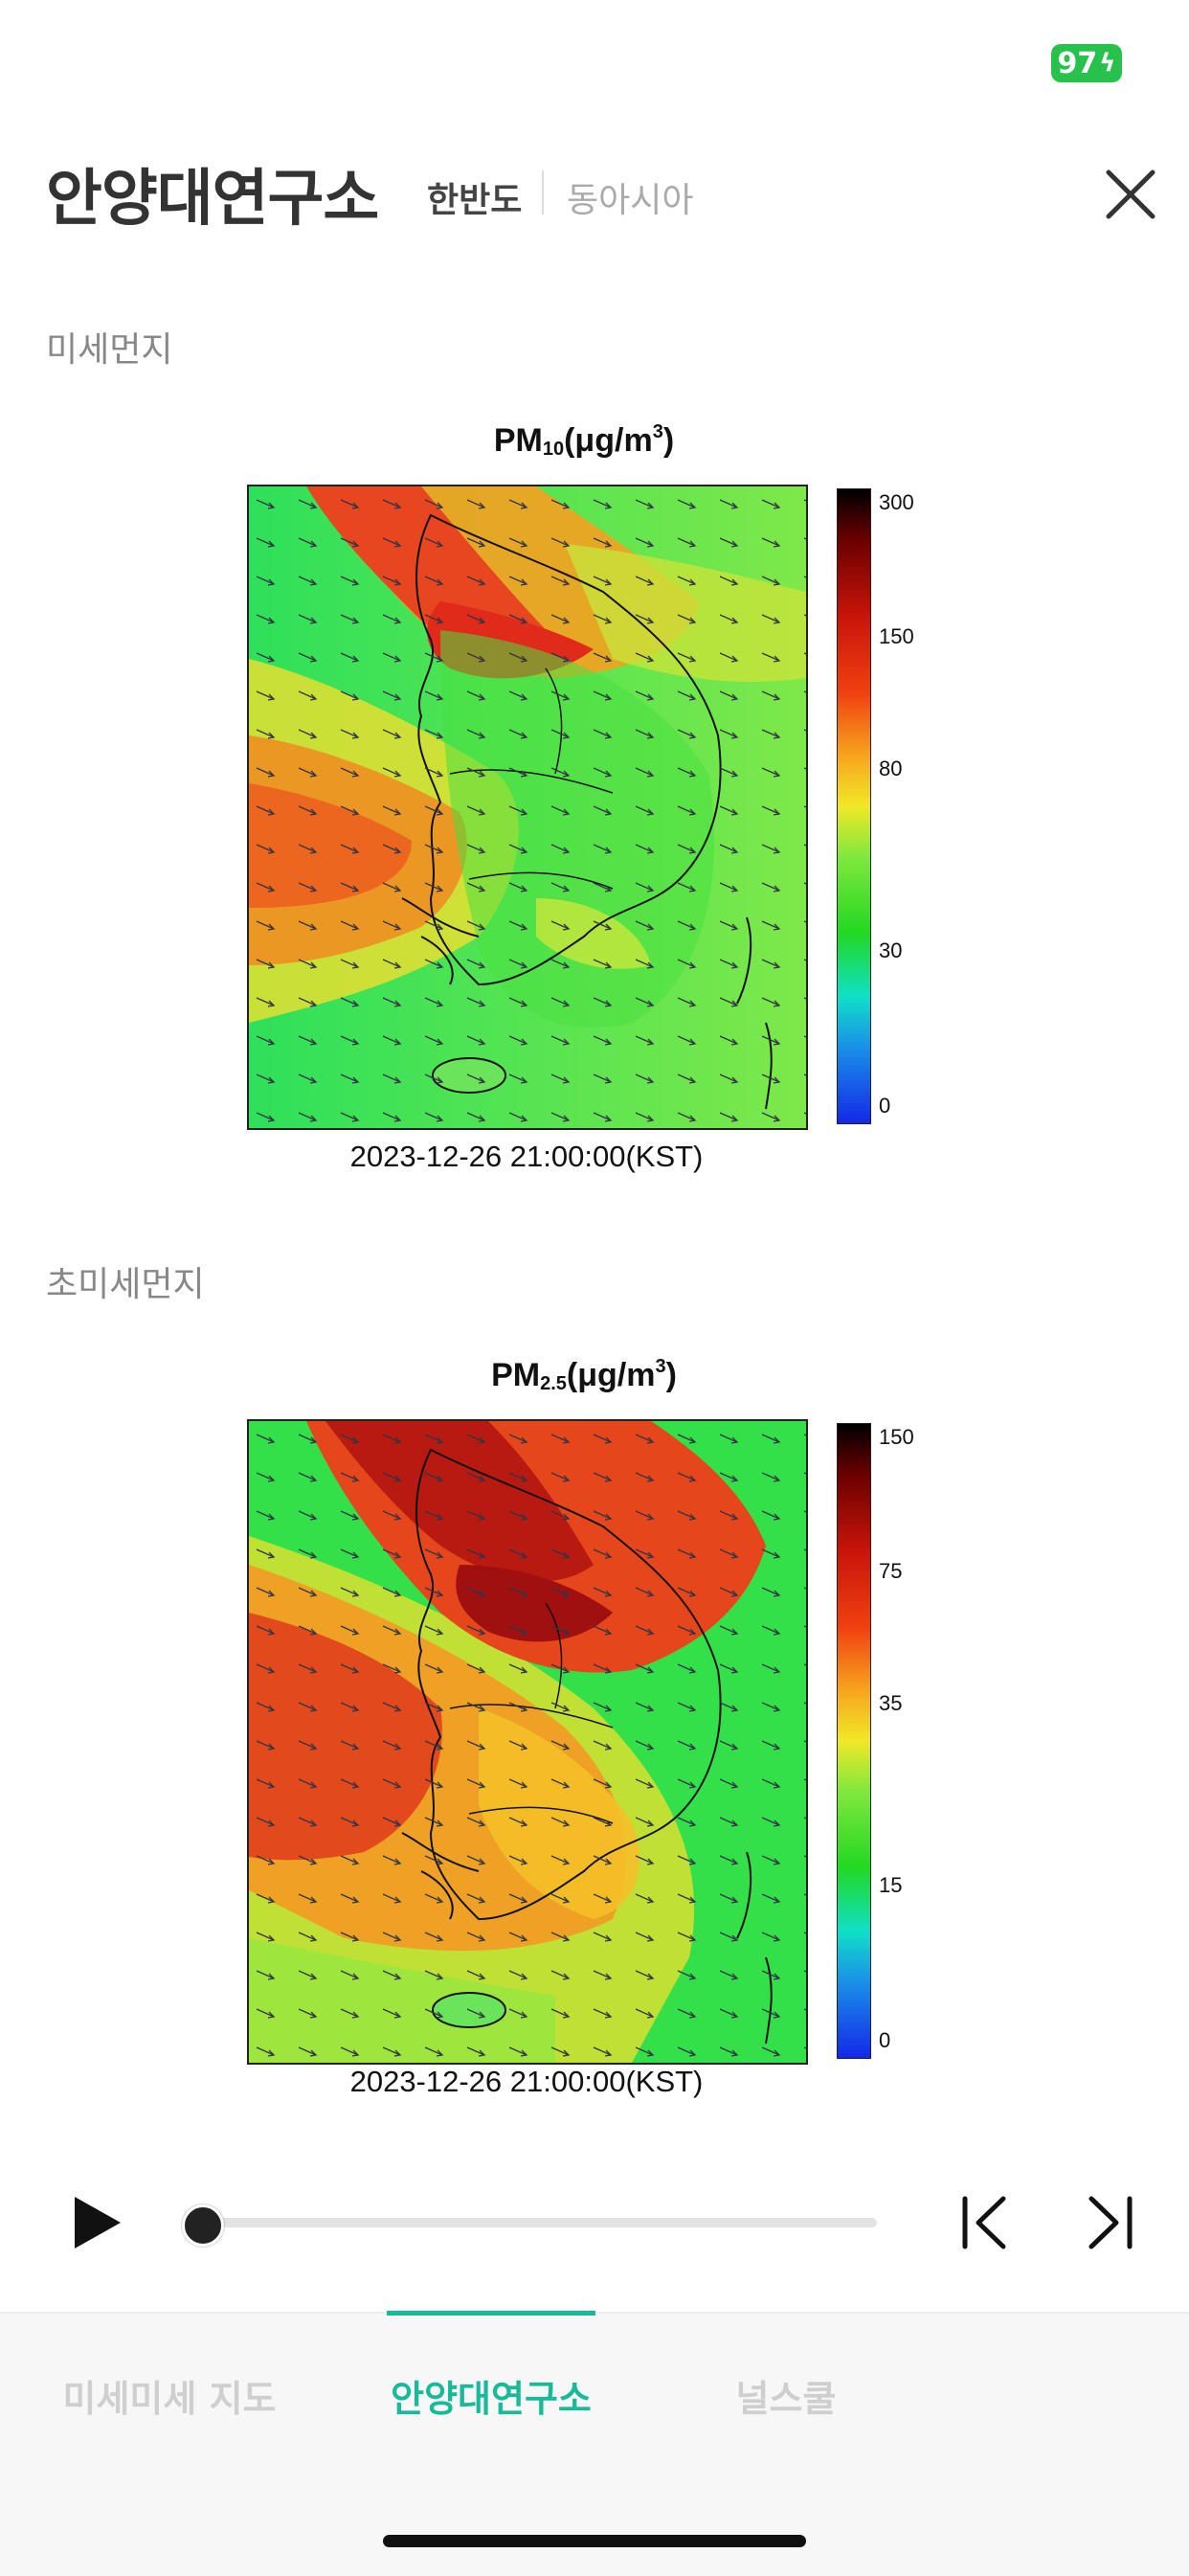 This screenshot has width=1189, height=2576. What do you see at coordinates (891, 1885) in the screenshot?
I see `pm25-colorbar-tick: 15` at bounding box center [891, 1885].